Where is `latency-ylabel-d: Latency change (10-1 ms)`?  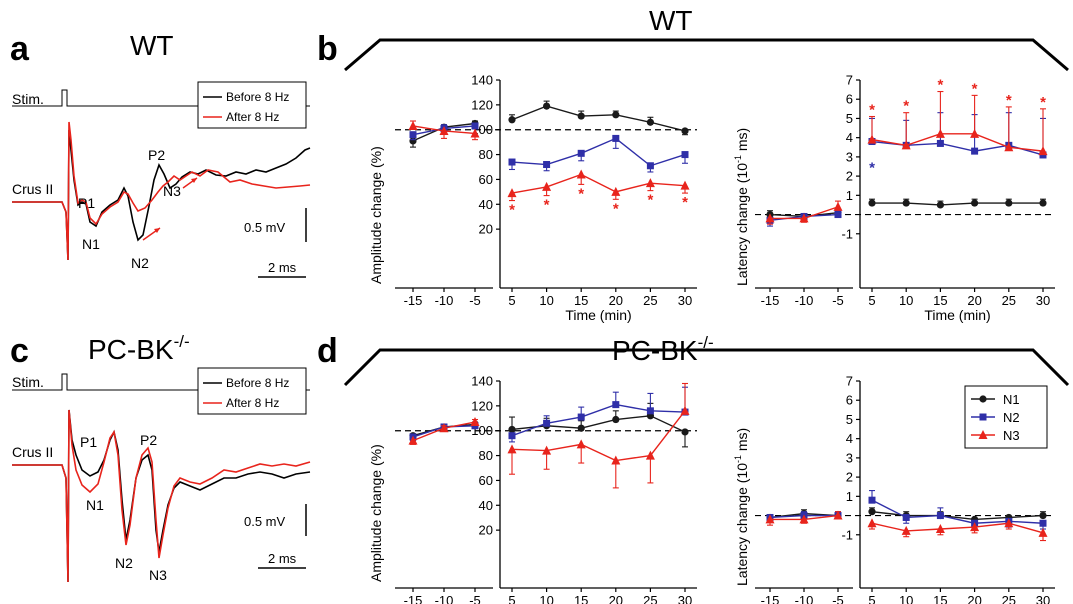
latency-ylabel-d: Latency change (10-1 ms) is located at coordinates (741, 507).